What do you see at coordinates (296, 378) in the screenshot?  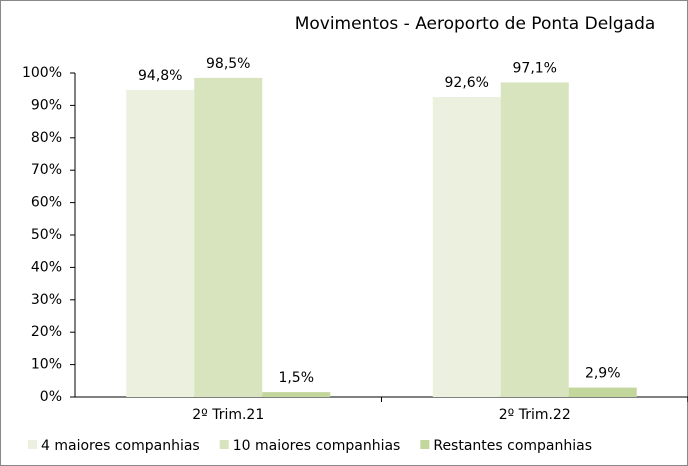 I see `value-label: 1,5%` at bounding box center [296, 378].